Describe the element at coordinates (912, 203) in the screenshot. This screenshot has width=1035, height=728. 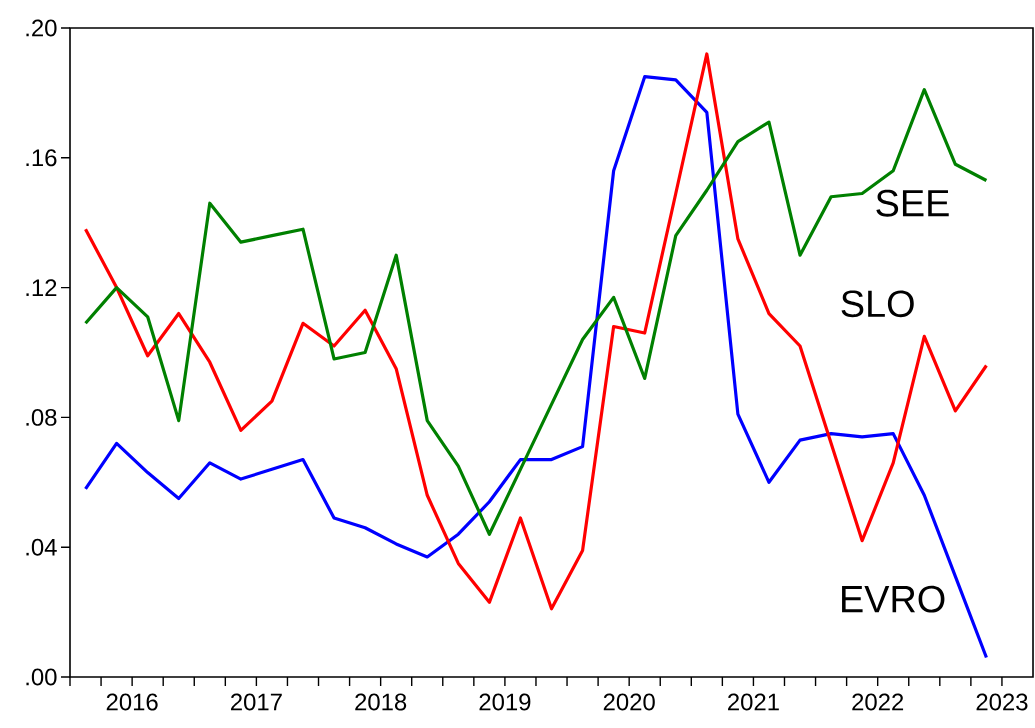
I see `series-label: SEE` at that location.